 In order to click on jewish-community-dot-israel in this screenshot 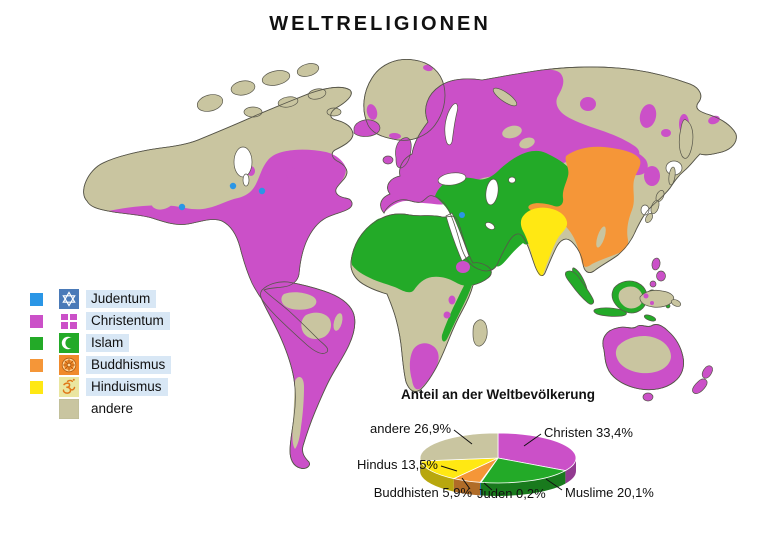, I will do `click(462, 215)`.